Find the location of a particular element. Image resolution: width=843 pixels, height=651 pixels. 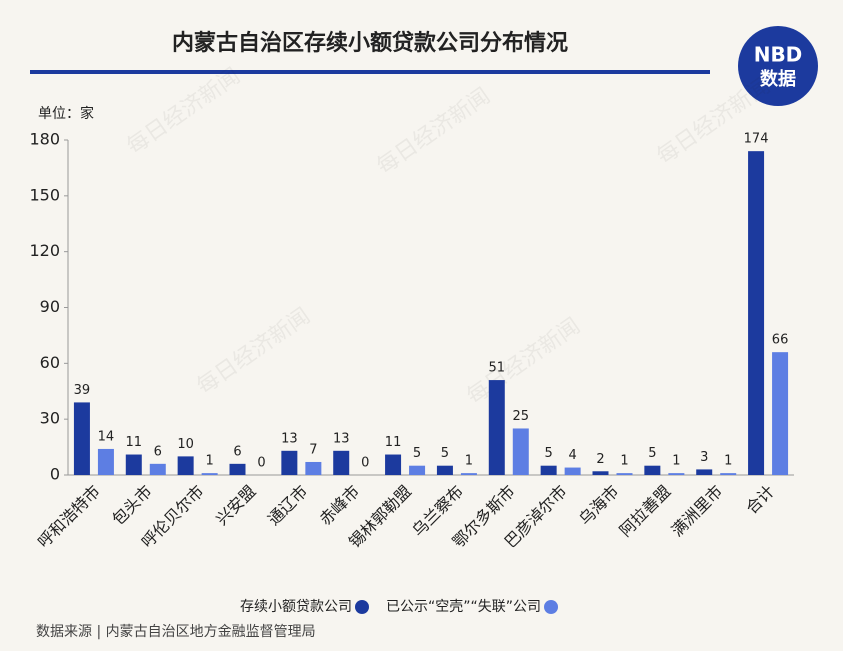

y-tick-label: 120 is located at coordinates (44, 250).